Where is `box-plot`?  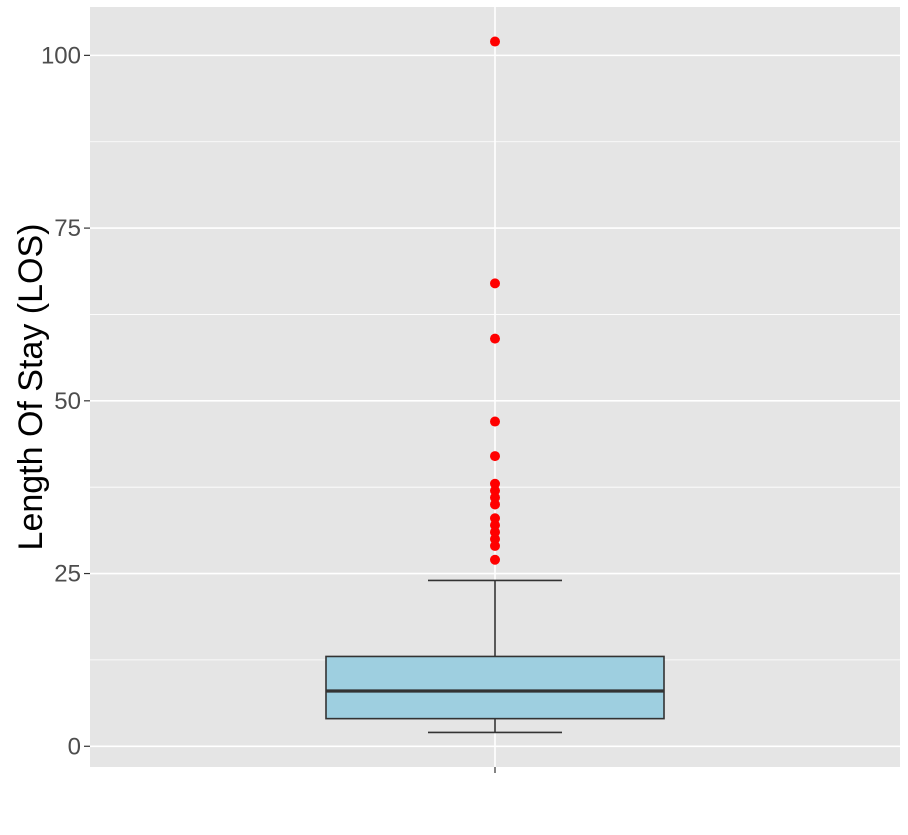
box-plot is located at coordinates (495, 656).